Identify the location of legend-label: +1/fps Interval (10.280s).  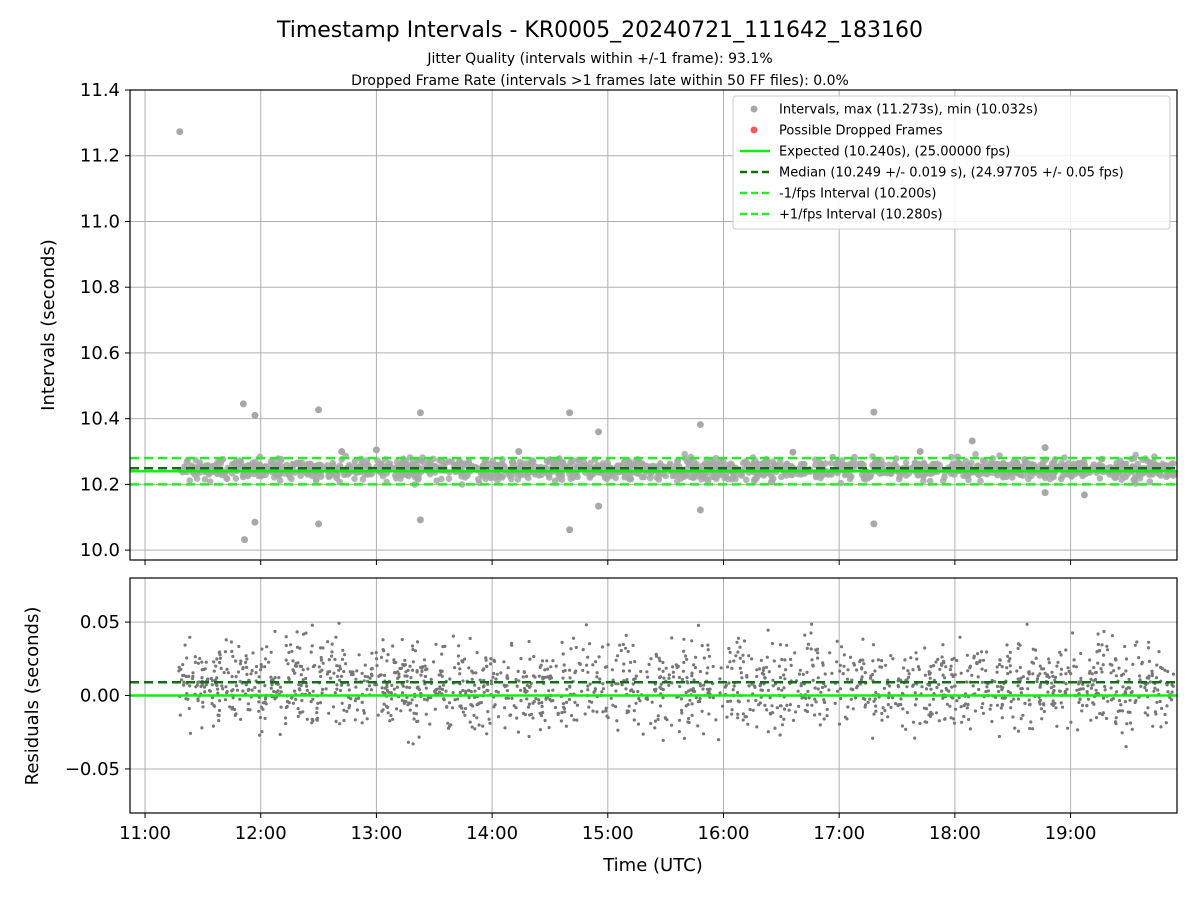
(861, 215).